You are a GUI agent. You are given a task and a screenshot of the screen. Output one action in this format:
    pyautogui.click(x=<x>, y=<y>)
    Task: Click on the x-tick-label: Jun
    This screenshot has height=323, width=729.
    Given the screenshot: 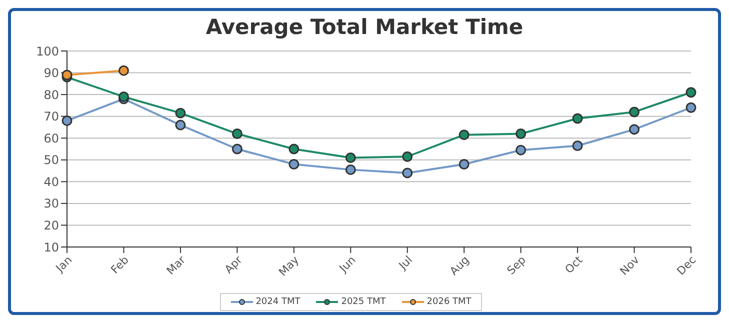 What is the action you would take?
    pyautogui.click(x=347, y=264)
    